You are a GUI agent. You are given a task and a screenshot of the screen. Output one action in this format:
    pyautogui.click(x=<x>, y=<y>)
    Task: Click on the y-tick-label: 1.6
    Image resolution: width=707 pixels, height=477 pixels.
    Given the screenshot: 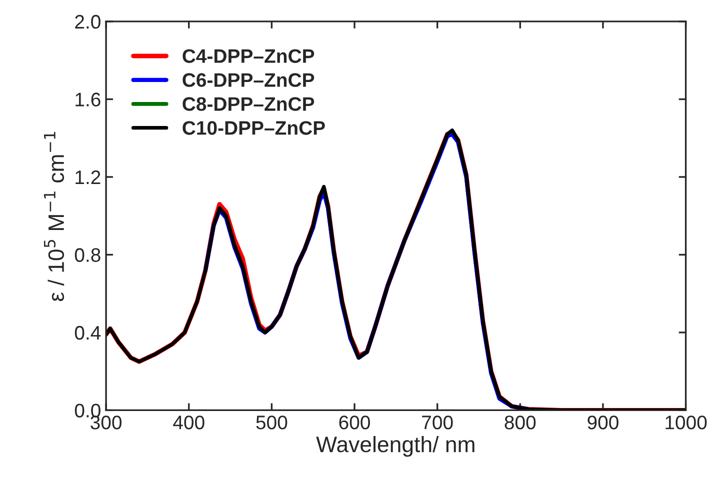 What is the action you would take?
    pyautogui.click(x=88, y=99)
    